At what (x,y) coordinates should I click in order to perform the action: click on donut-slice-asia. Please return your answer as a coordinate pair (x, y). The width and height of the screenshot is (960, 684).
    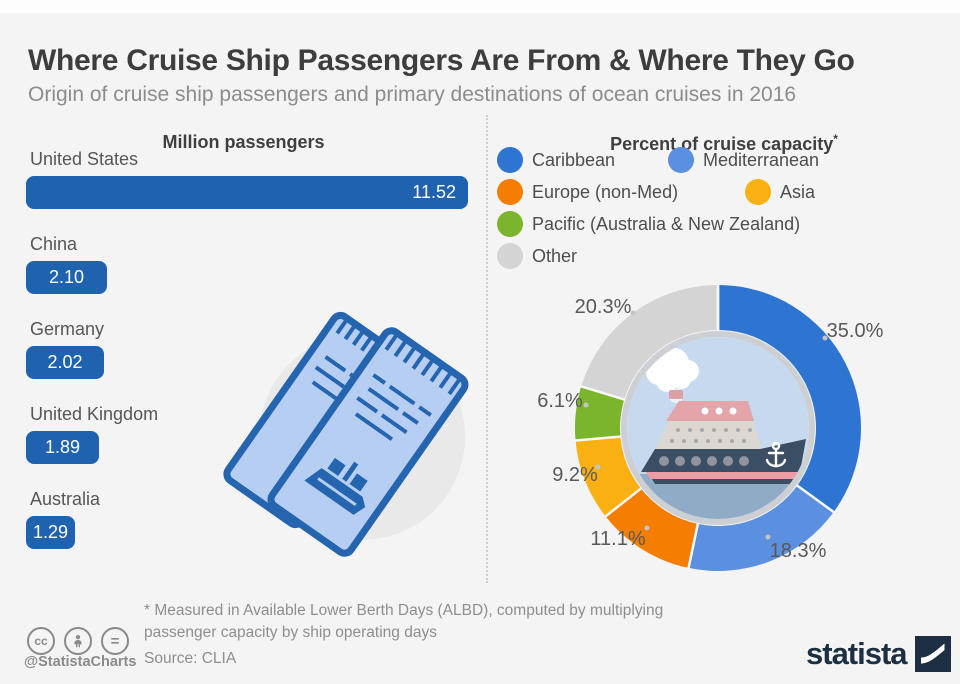
    Looking at the image, I should click on (608, 476).